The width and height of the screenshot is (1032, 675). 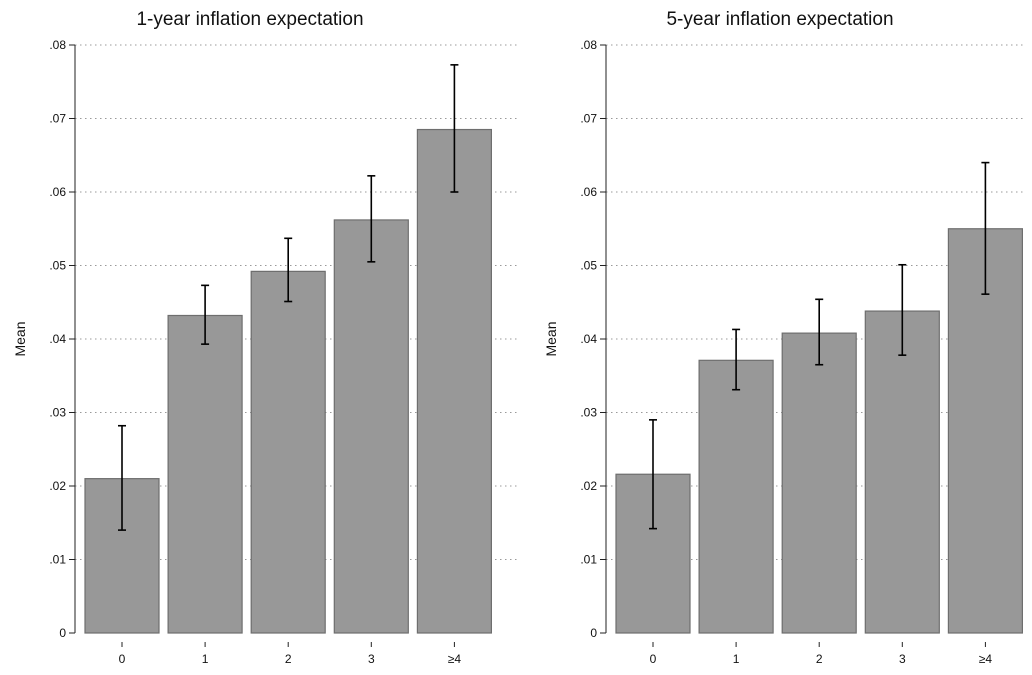 I want to click on bar-≥4, so click(x=454, y=381).